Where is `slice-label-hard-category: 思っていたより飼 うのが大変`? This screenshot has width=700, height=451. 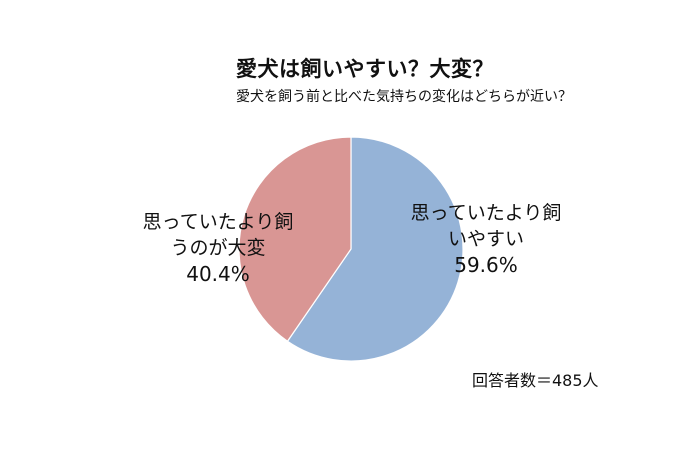
slice-label-hard-category: 思っていたより飼 うのが大変 is located at coordinates (218, 235).